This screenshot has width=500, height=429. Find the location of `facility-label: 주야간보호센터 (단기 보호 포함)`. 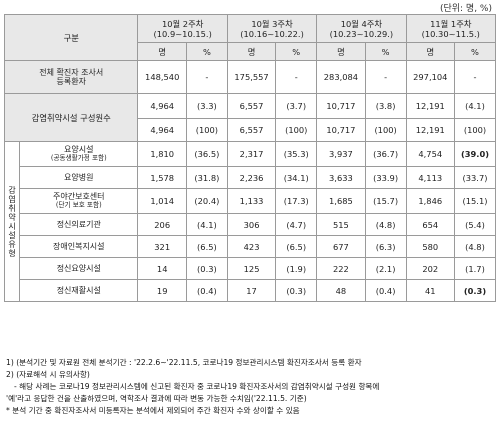

facility-label: 주야간보호센터 (단기 보호 포함) is located at coordinates (79, 201).